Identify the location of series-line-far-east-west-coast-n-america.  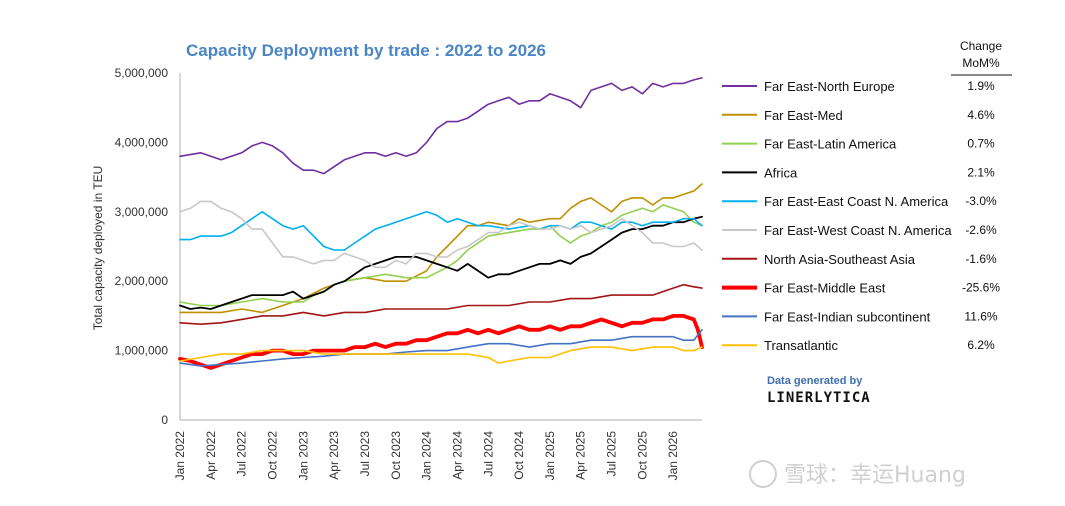
(441, 234).